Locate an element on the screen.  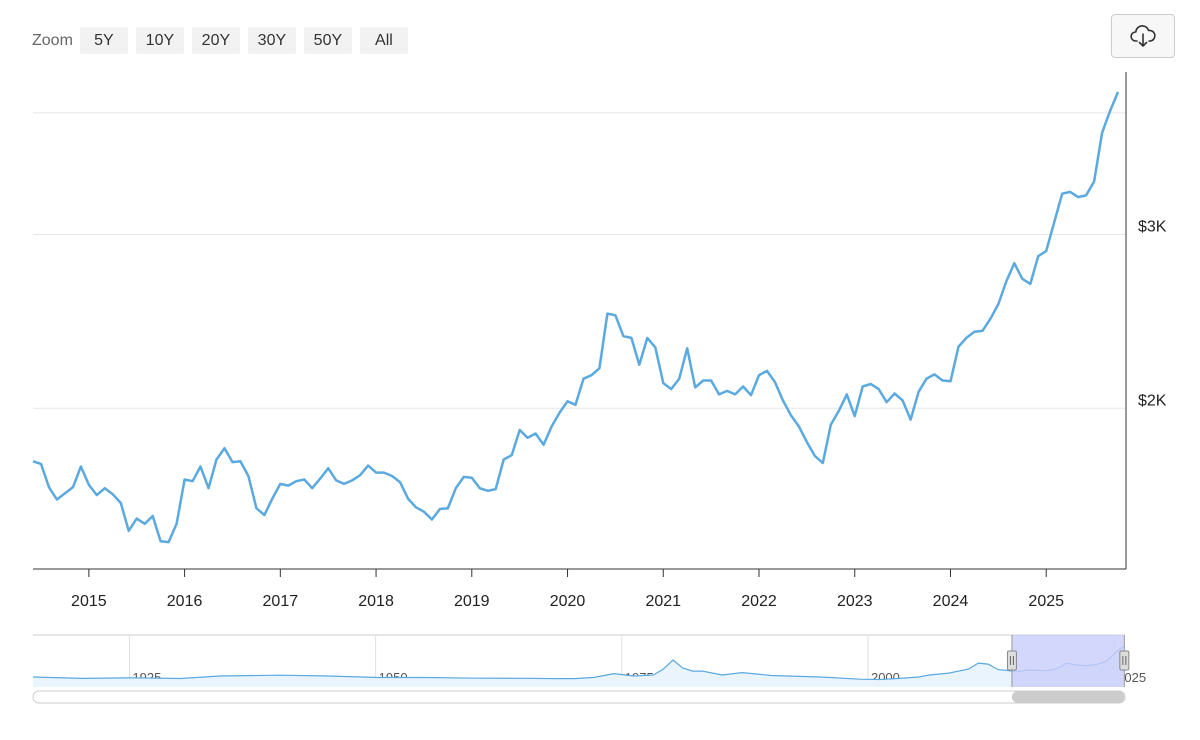
x-tick-label: 2022 is located at coordinates (759, 601).